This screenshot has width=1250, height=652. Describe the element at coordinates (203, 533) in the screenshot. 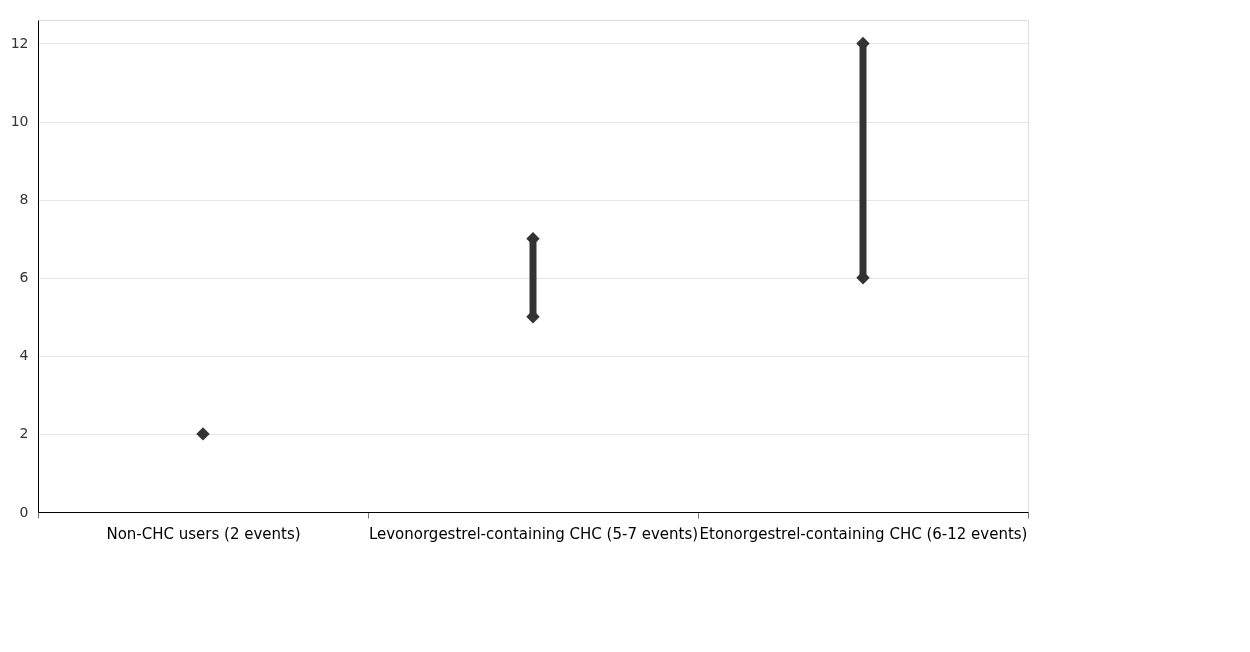

I see `x-tick-label: Non-CHC users (2 events)` at that location.